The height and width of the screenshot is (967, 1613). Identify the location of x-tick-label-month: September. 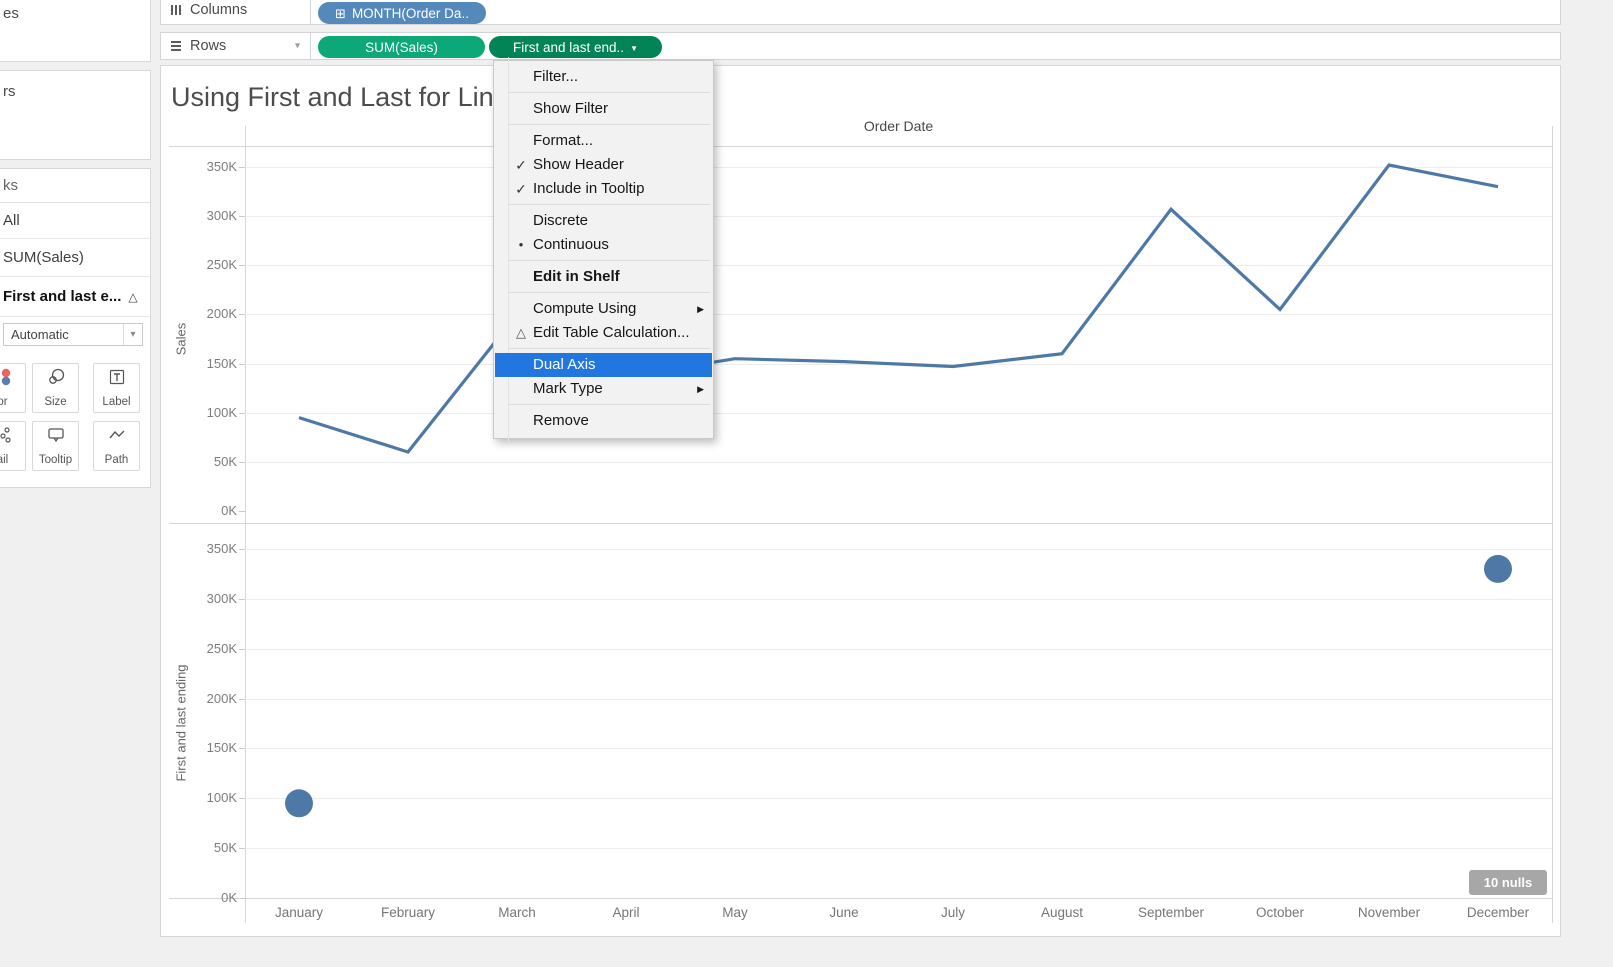
(1171, 912).